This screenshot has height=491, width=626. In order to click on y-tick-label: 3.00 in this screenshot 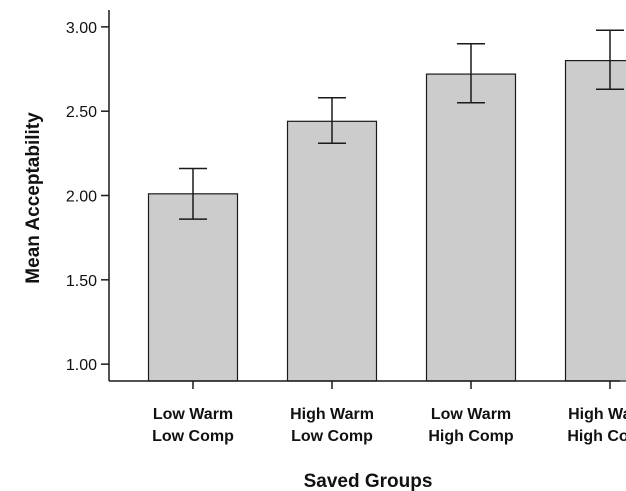, I will do `click(81, 28)`.